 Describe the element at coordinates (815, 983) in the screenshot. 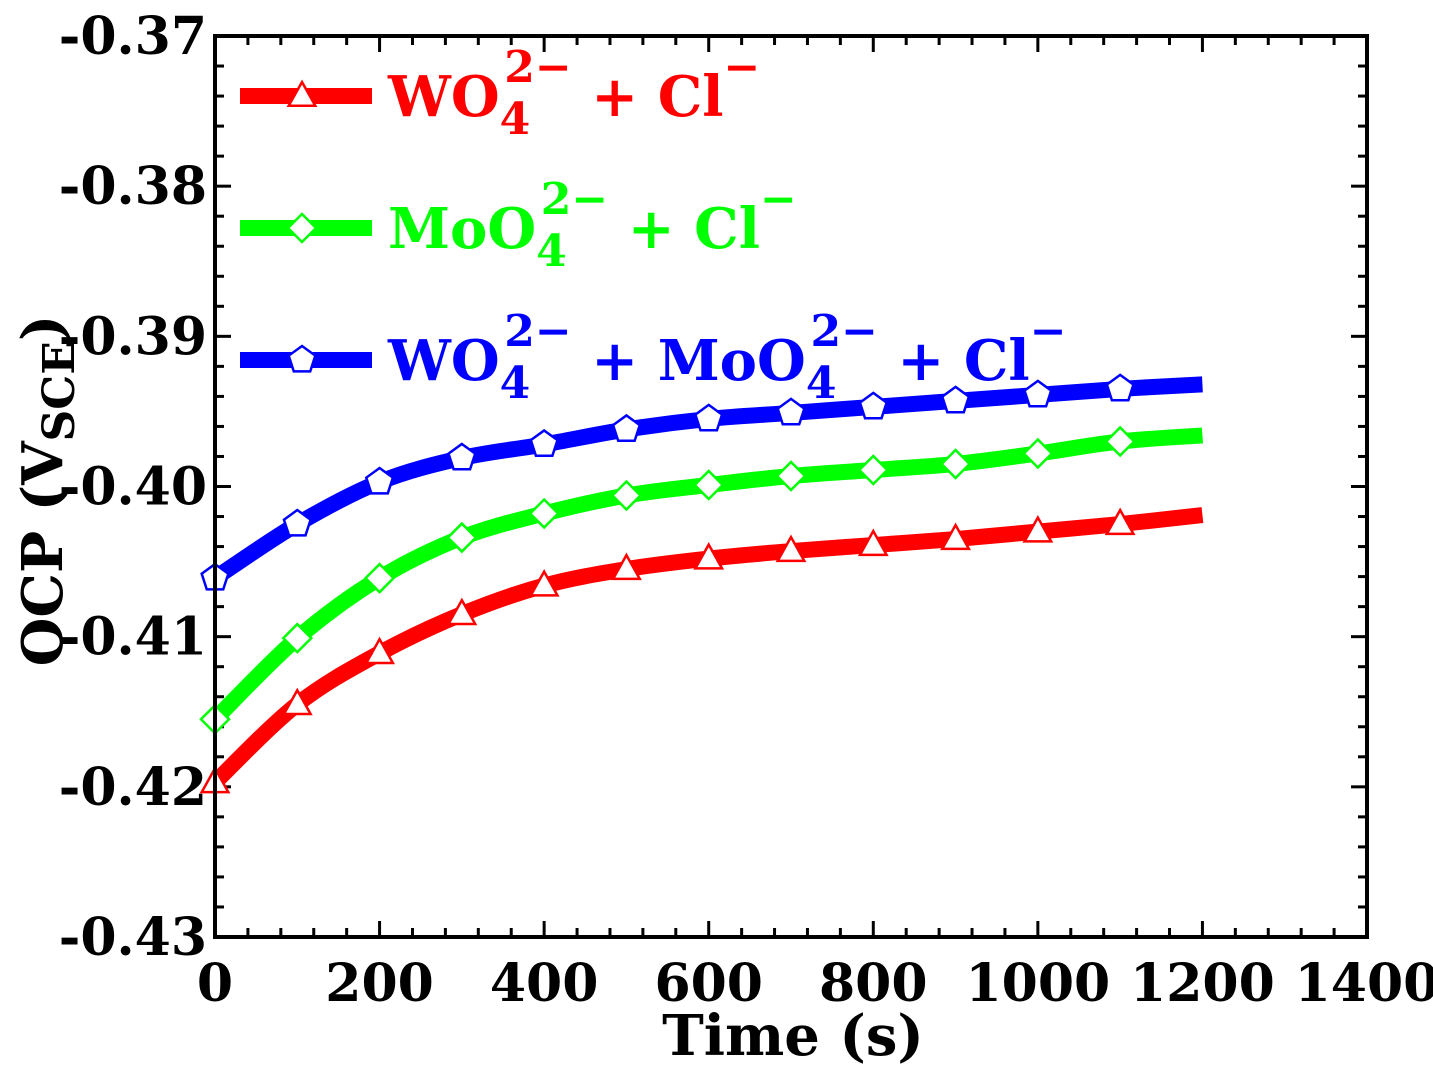

I see `x-tick-labels: 0 200 400 600 800 1000 1200 1400` at that location.